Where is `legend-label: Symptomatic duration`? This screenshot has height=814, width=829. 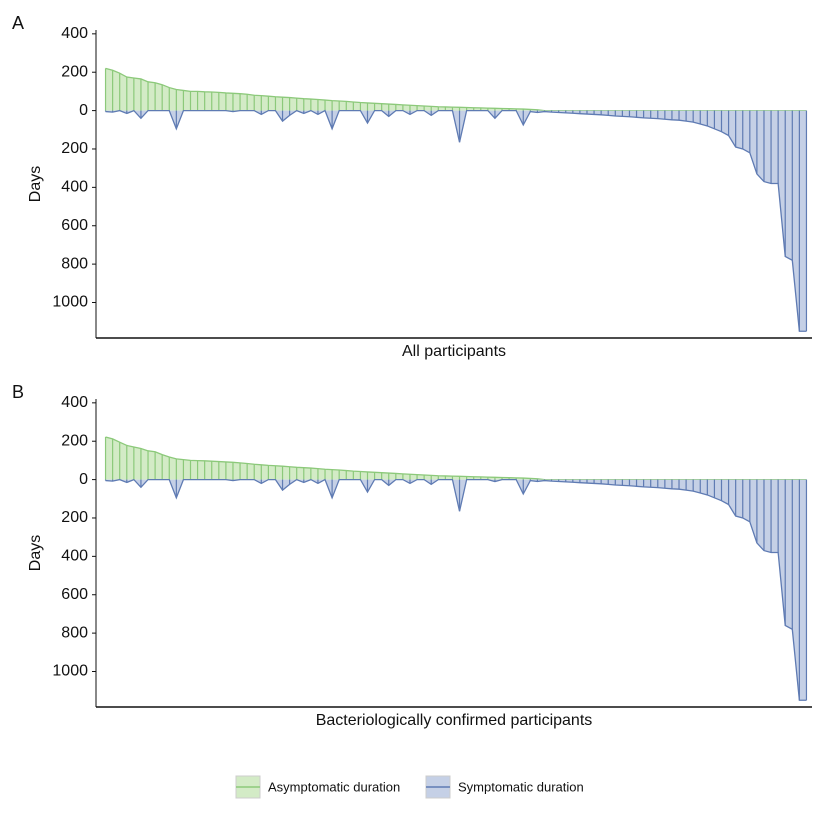
legend-label: Symptomatic duration is located at coordinates (521, 786).